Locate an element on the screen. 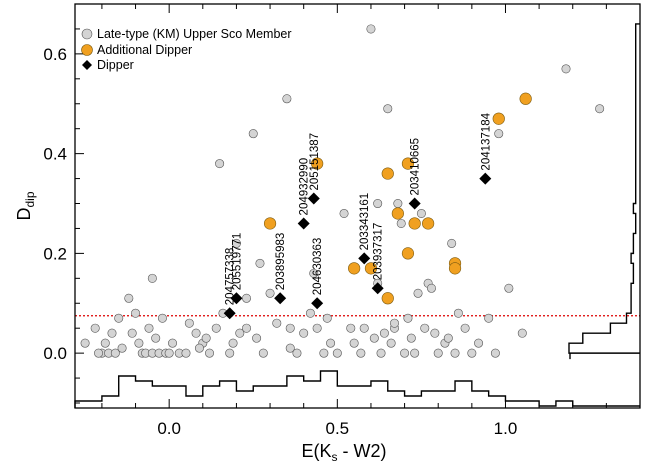 The height and width of the screenshot is (463, 662). y-tick-label: 0.2 is located at coordinates (55, 253).